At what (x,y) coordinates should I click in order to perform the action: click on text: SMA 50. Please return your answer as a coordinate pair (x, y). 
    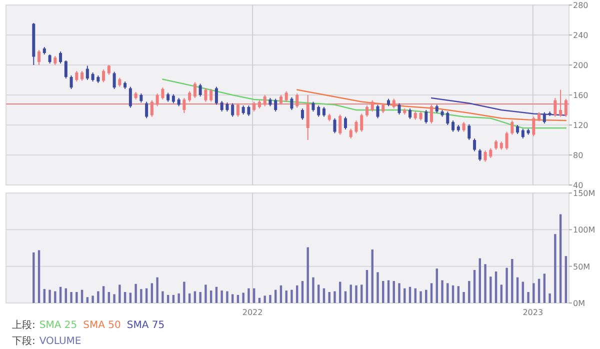
    Looking at the image, I should click on (102, 325).